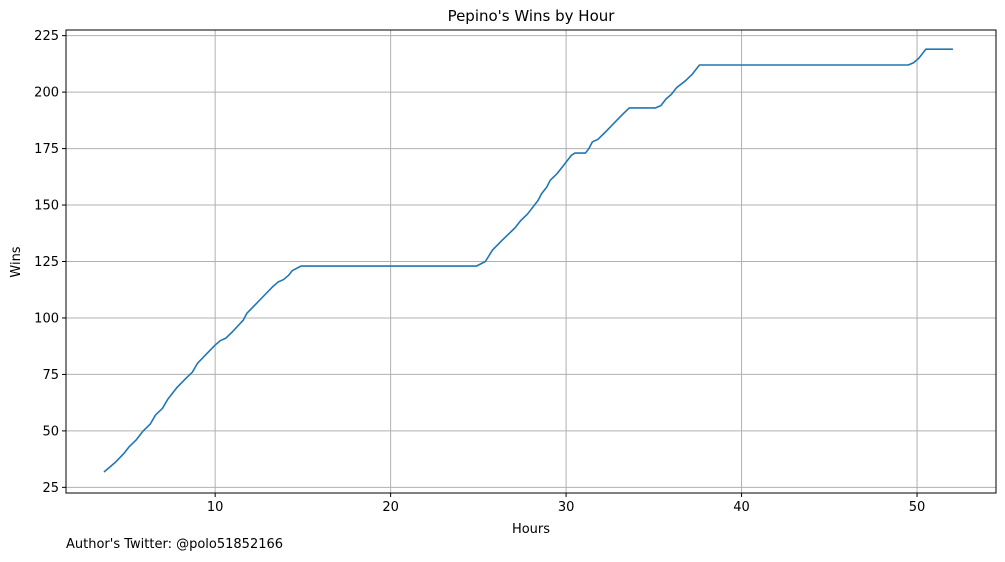 The image size is (1005, 562). I want to click on chart-title: Pepino's Wins by Hour, so click(532, 16).